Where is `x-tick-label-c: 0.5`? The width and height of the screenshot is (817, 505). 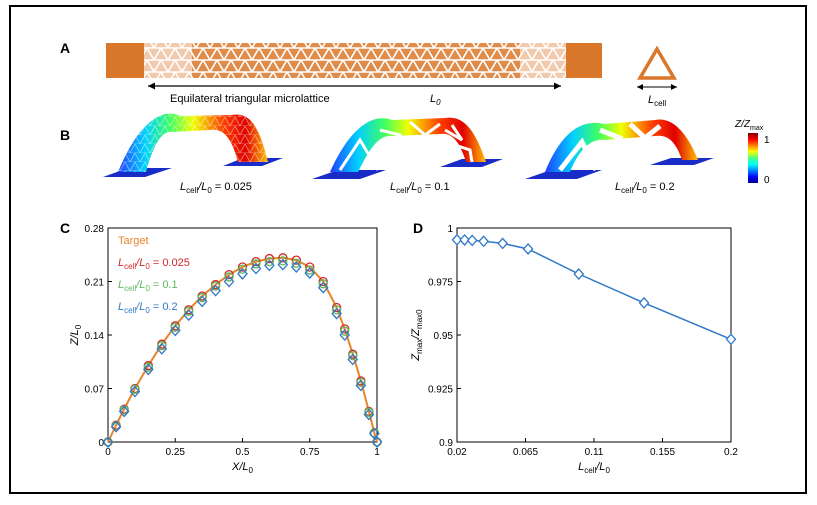
x-tick-label-c: 0.5 is located at coordinates (243, 452).